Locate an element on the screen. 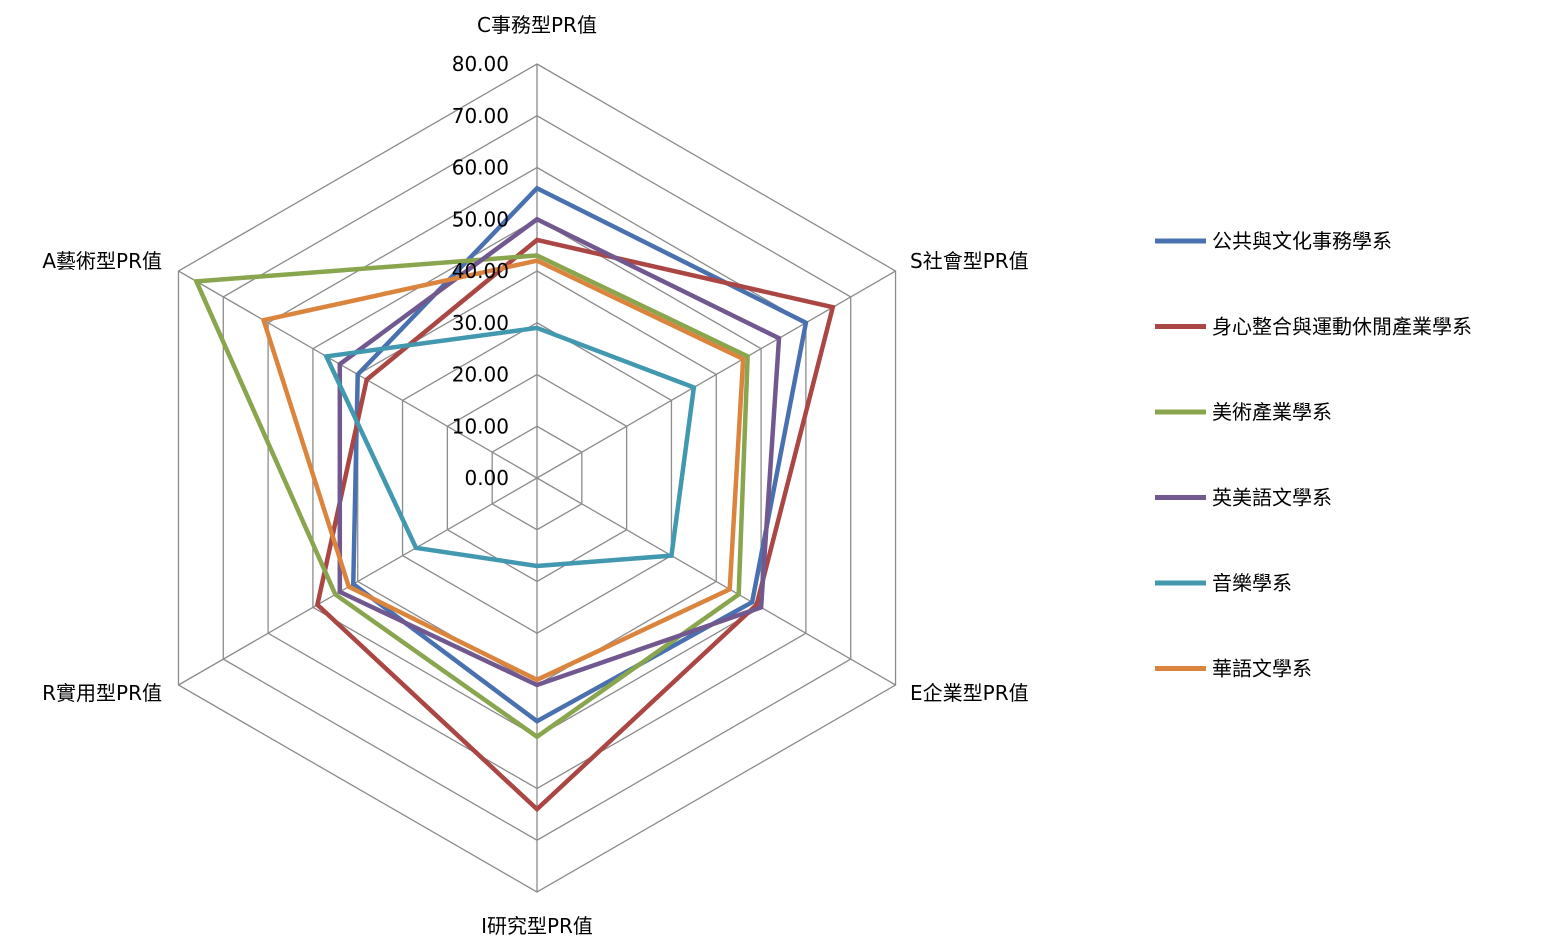 The width and height of the screenshot is (1560, 940). tick-label: 30.00 is located at coordinates (480, 323).